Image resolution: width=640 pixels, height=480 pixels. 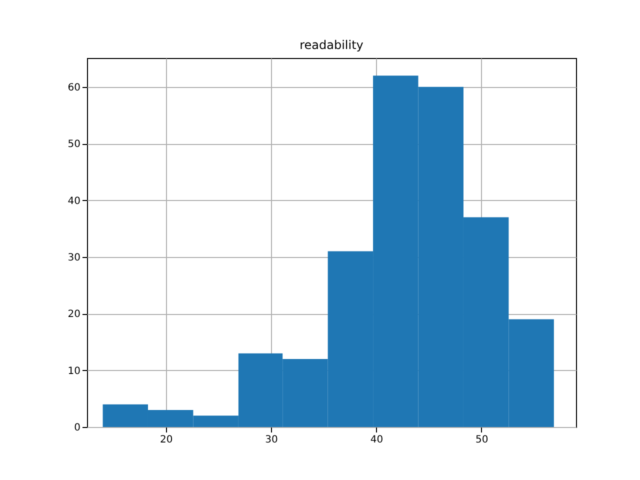 I want to click on y-tick-label: 50, so click(x=74, y=144).